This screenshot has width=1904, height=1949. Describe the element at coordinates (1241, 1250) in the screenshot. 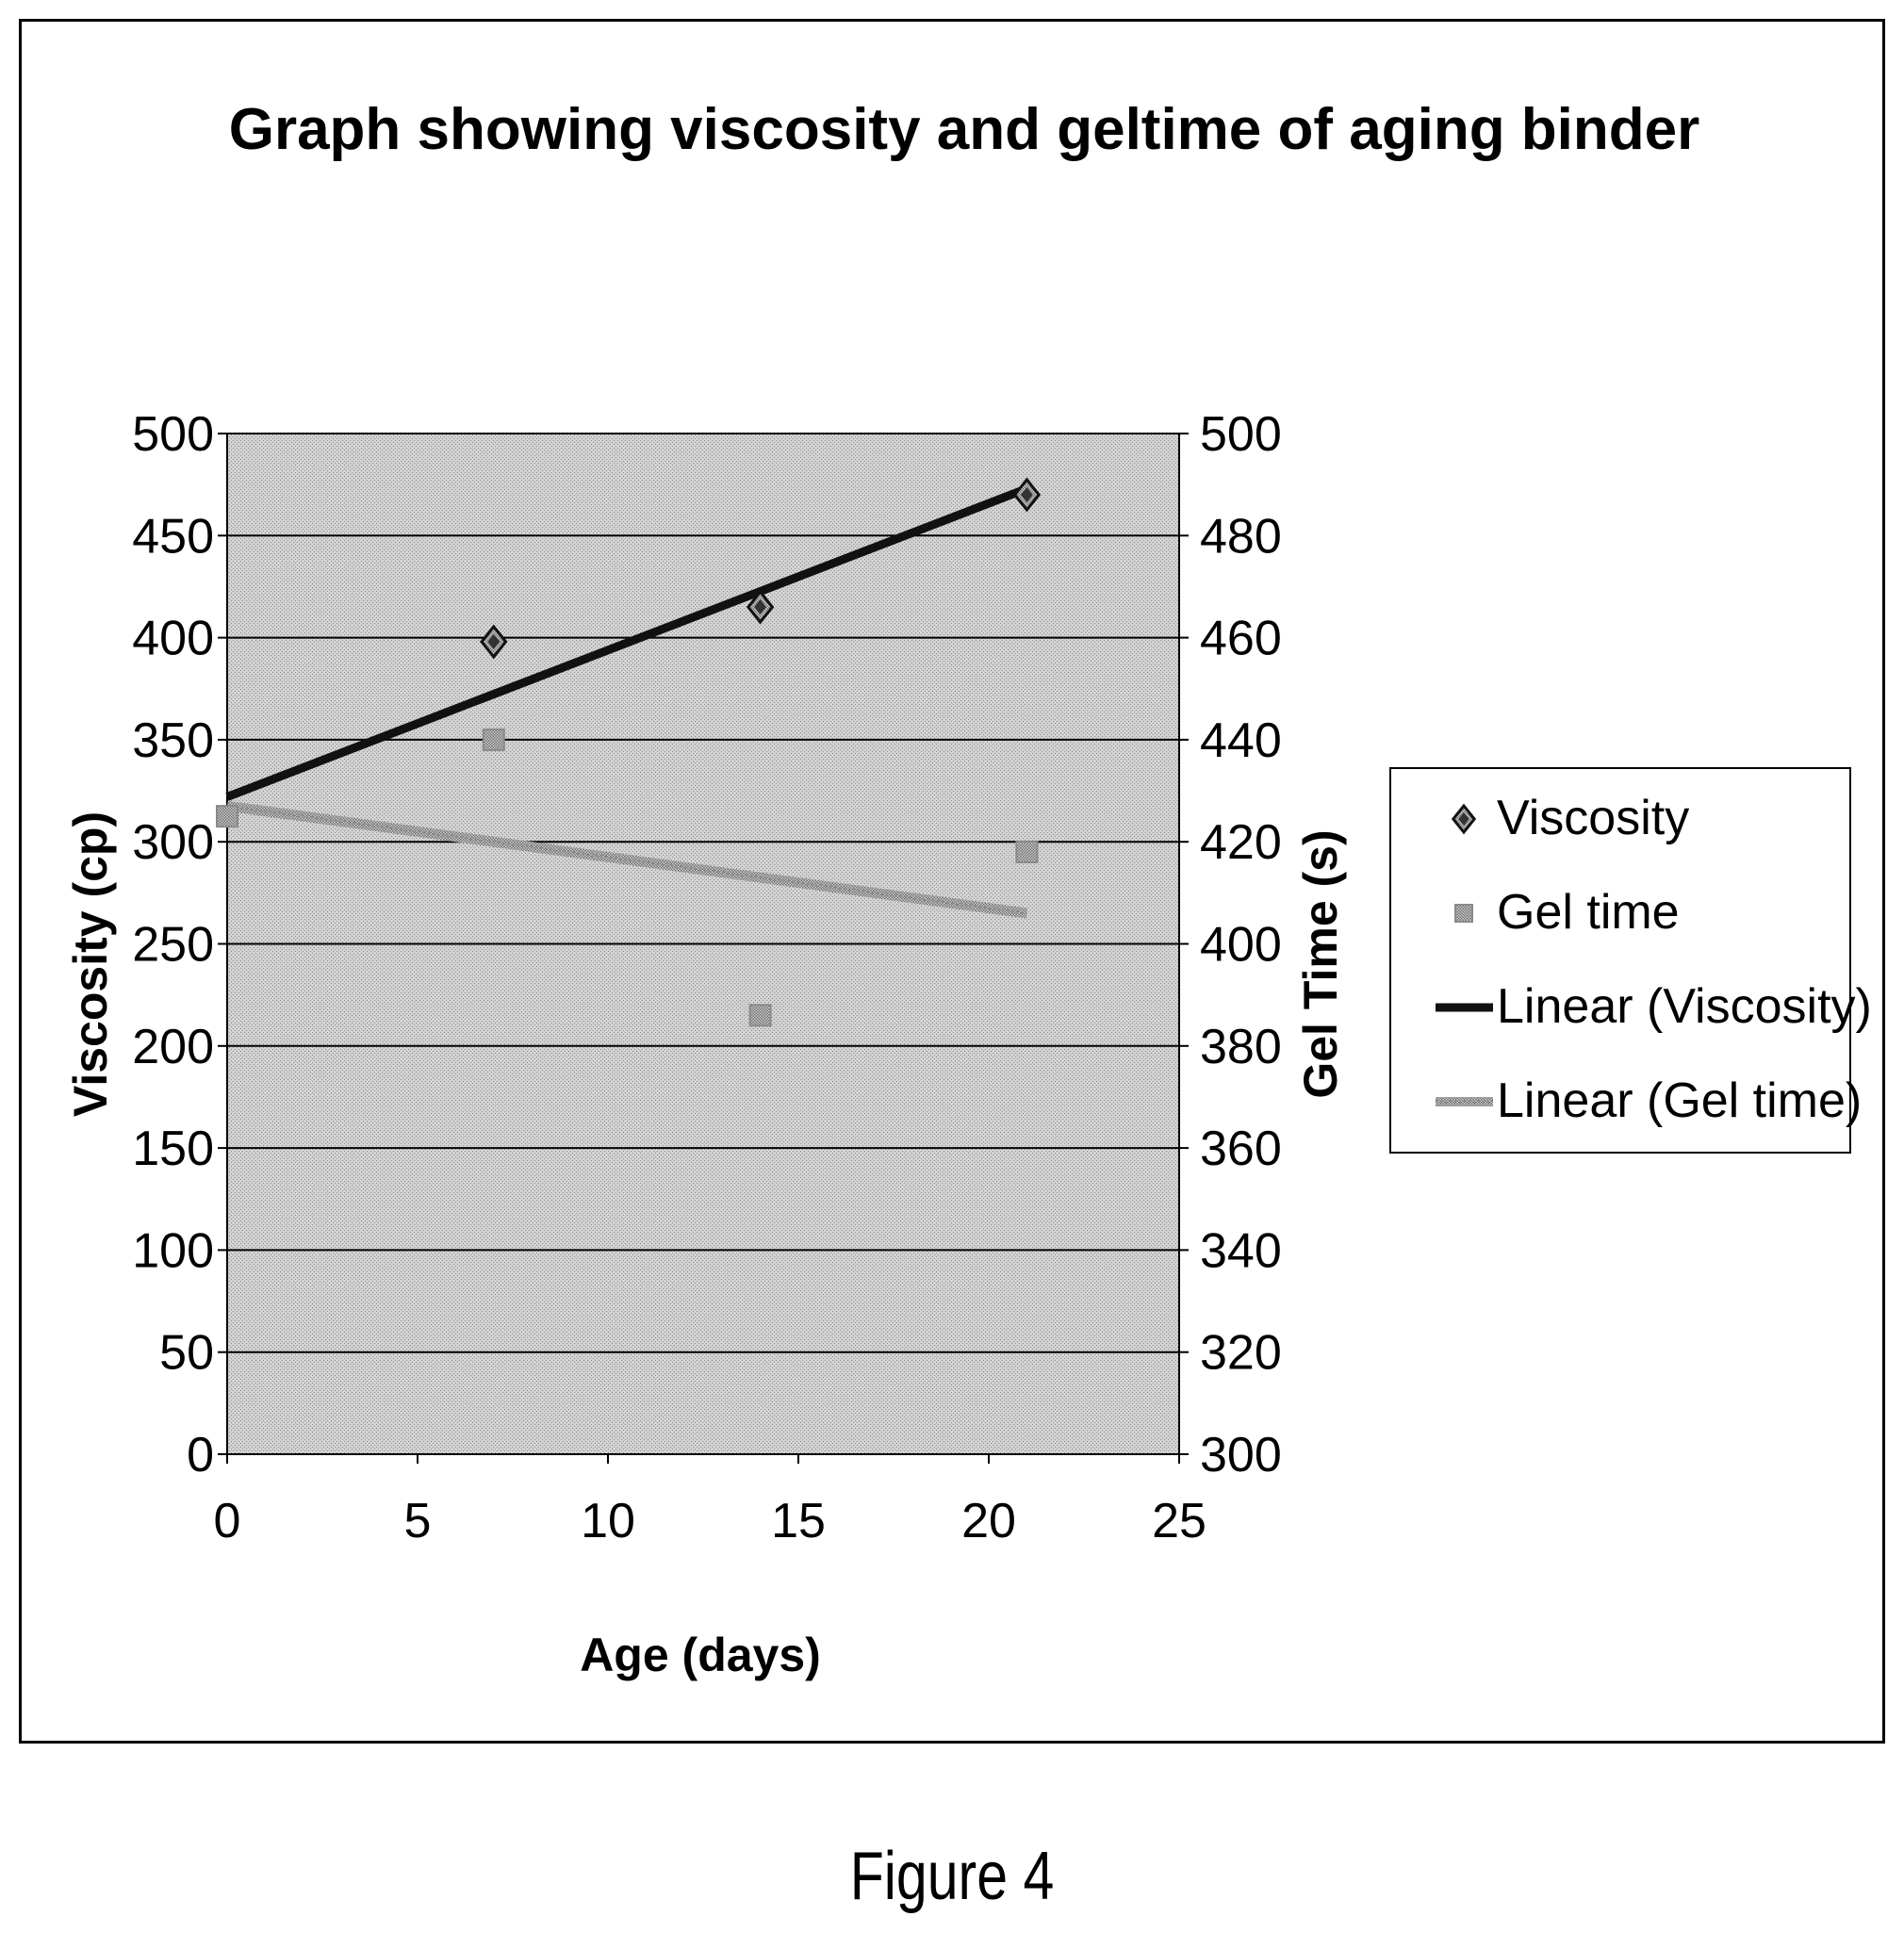

I see `y2-tick-label: 340` at that location.